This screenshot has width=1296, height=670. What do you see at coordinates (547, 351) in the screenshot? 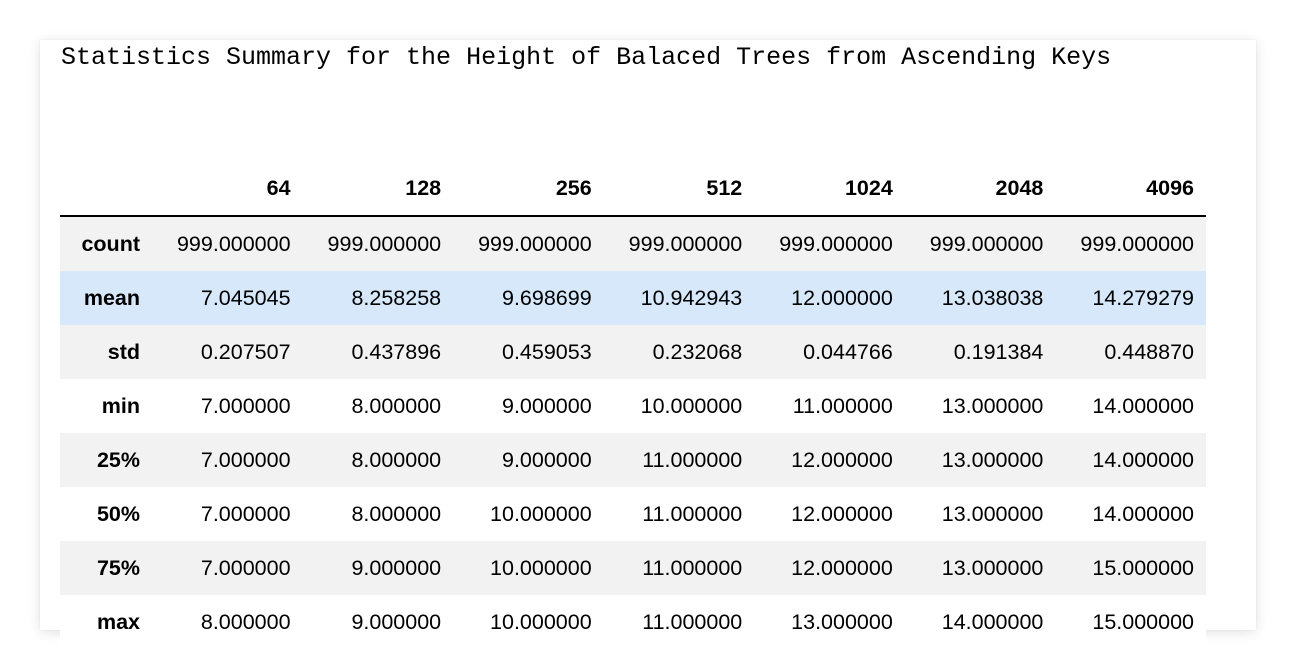
I see `table-cell: 0.459053` at bounding box center [547, 351].